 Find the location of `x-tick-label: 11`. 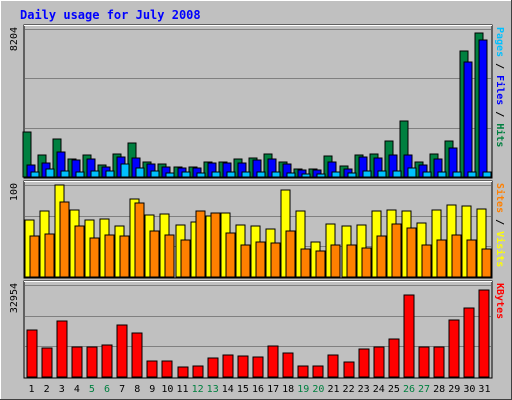

x-tick-label: 11 is located at coordinates (182, 389).